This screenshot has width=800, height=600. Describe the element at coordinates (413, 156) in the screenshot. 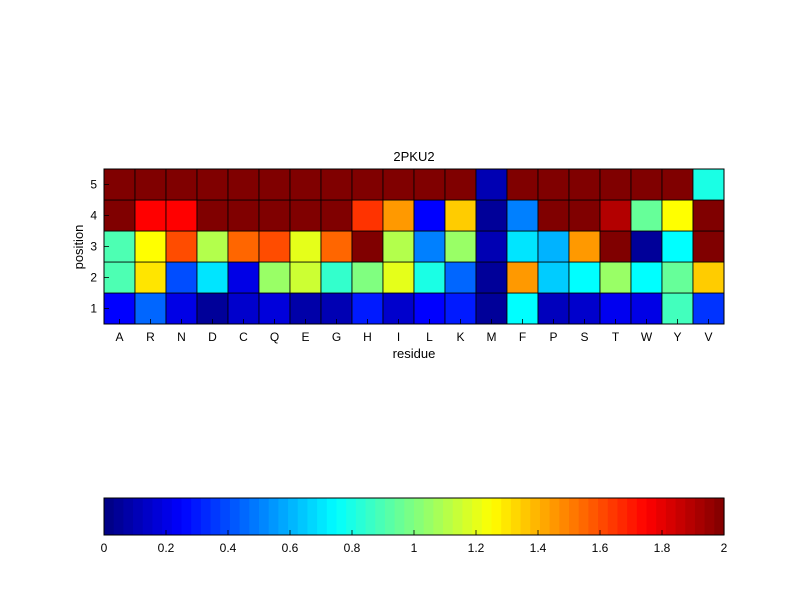

I see `chart-title: 2PKU2` at that location.